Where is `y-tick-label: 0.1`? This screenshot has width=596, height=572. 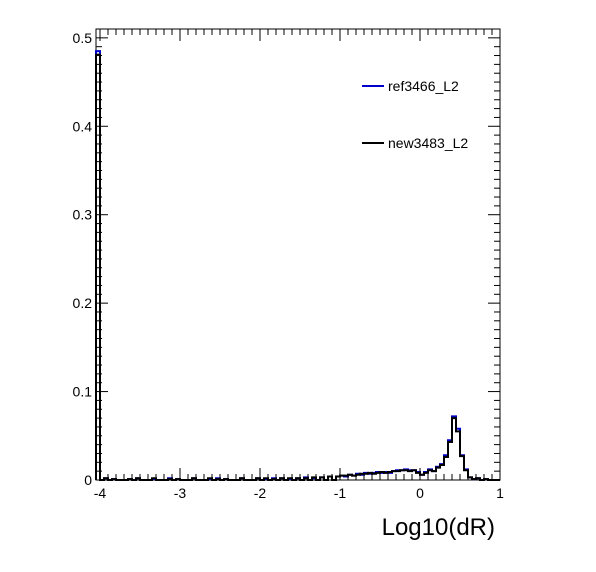 y-tick-label: 0.1 is located at coordinates (83, 392).